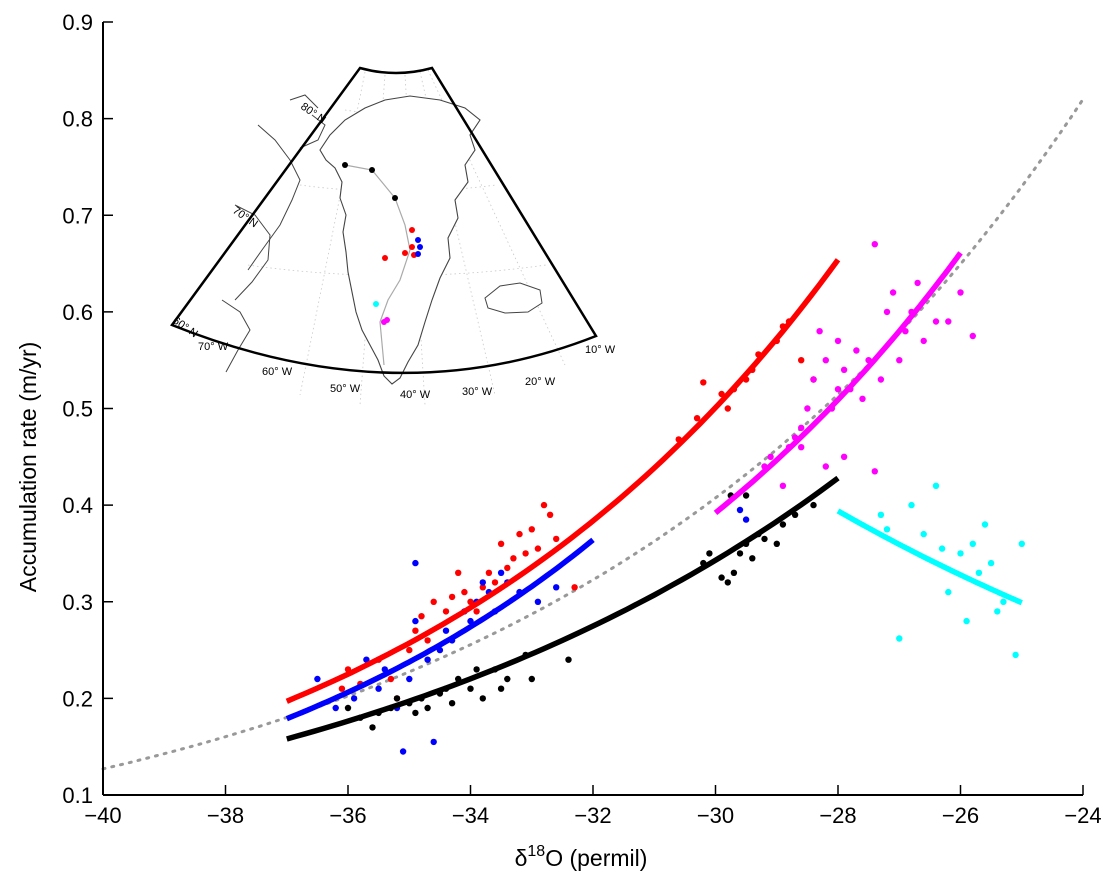 The width and height of the screenshot is (1102, 883). I want to click on x-tick-label: −40, so click(102, 815).